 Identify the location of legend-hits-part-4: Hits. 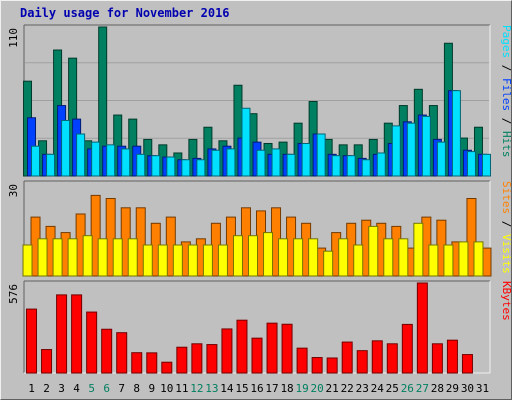
(506, 144).